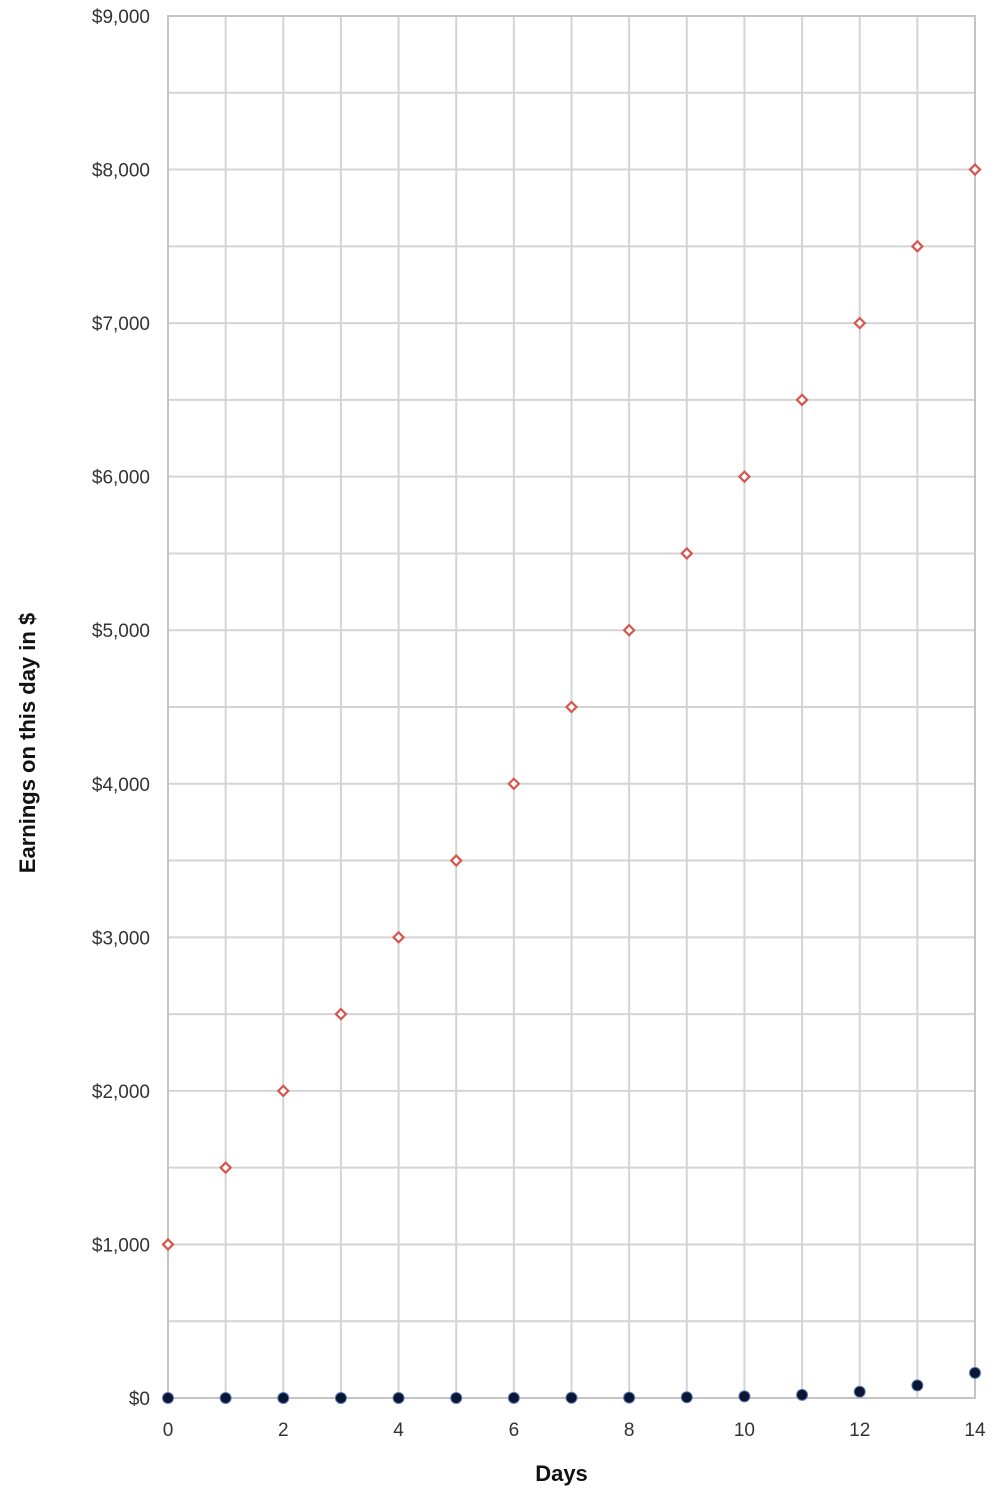 This screenshot has height=1492, width=994. Describe the element at coordinates (121, 478) in the screenshot. I see `y-tick-label: $6,000` at that location.